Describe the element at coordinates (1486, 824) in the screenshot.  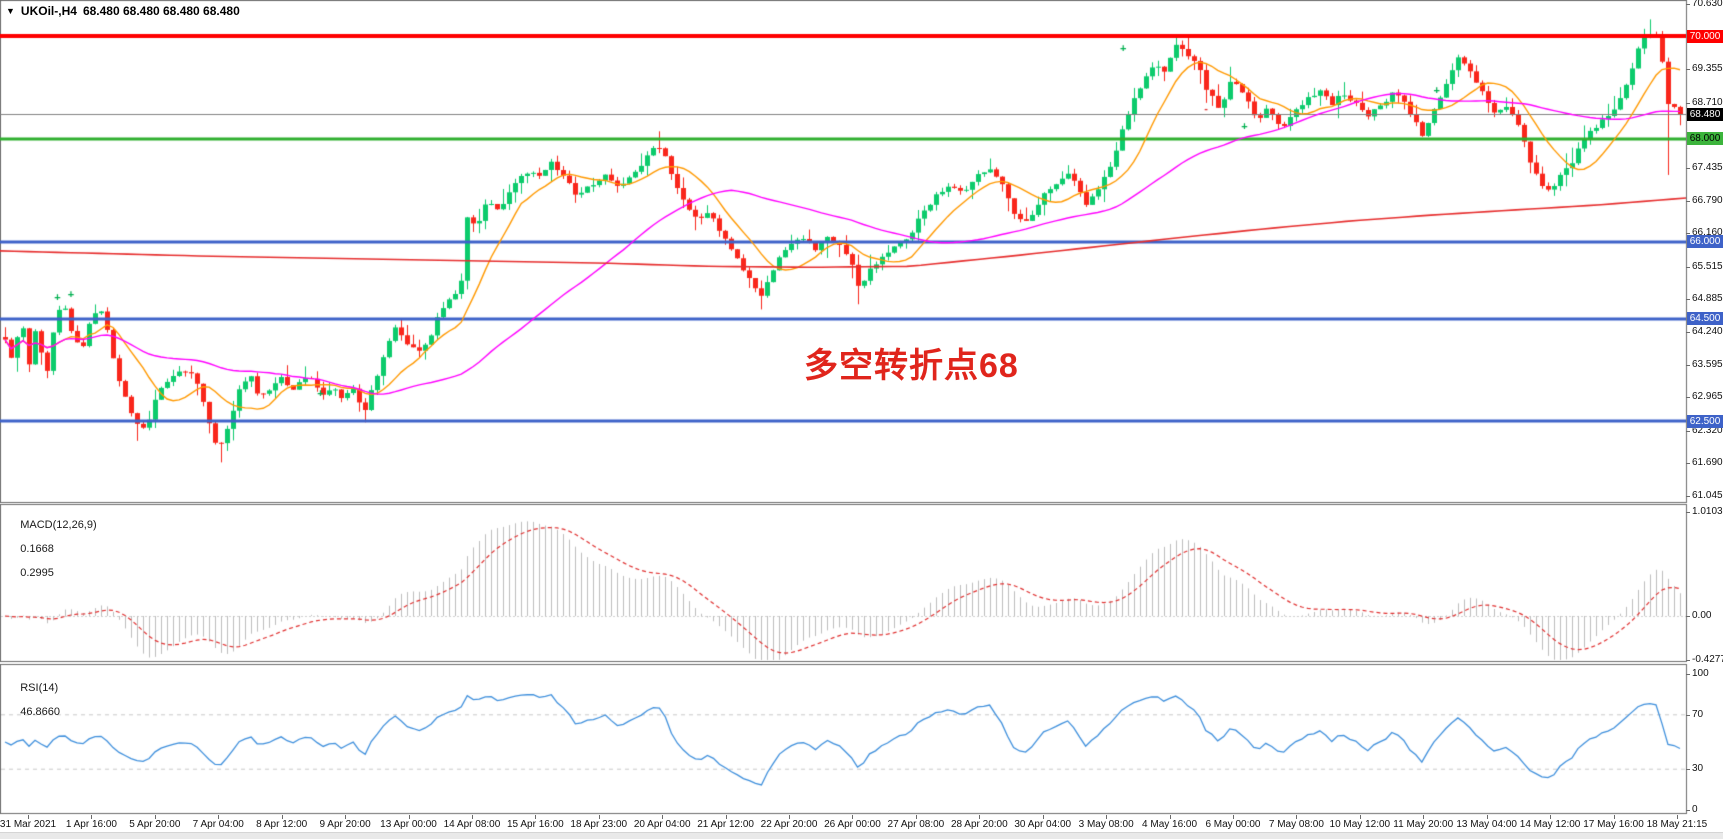
I see `time-axis-label: 13 May 04:00` at that location.